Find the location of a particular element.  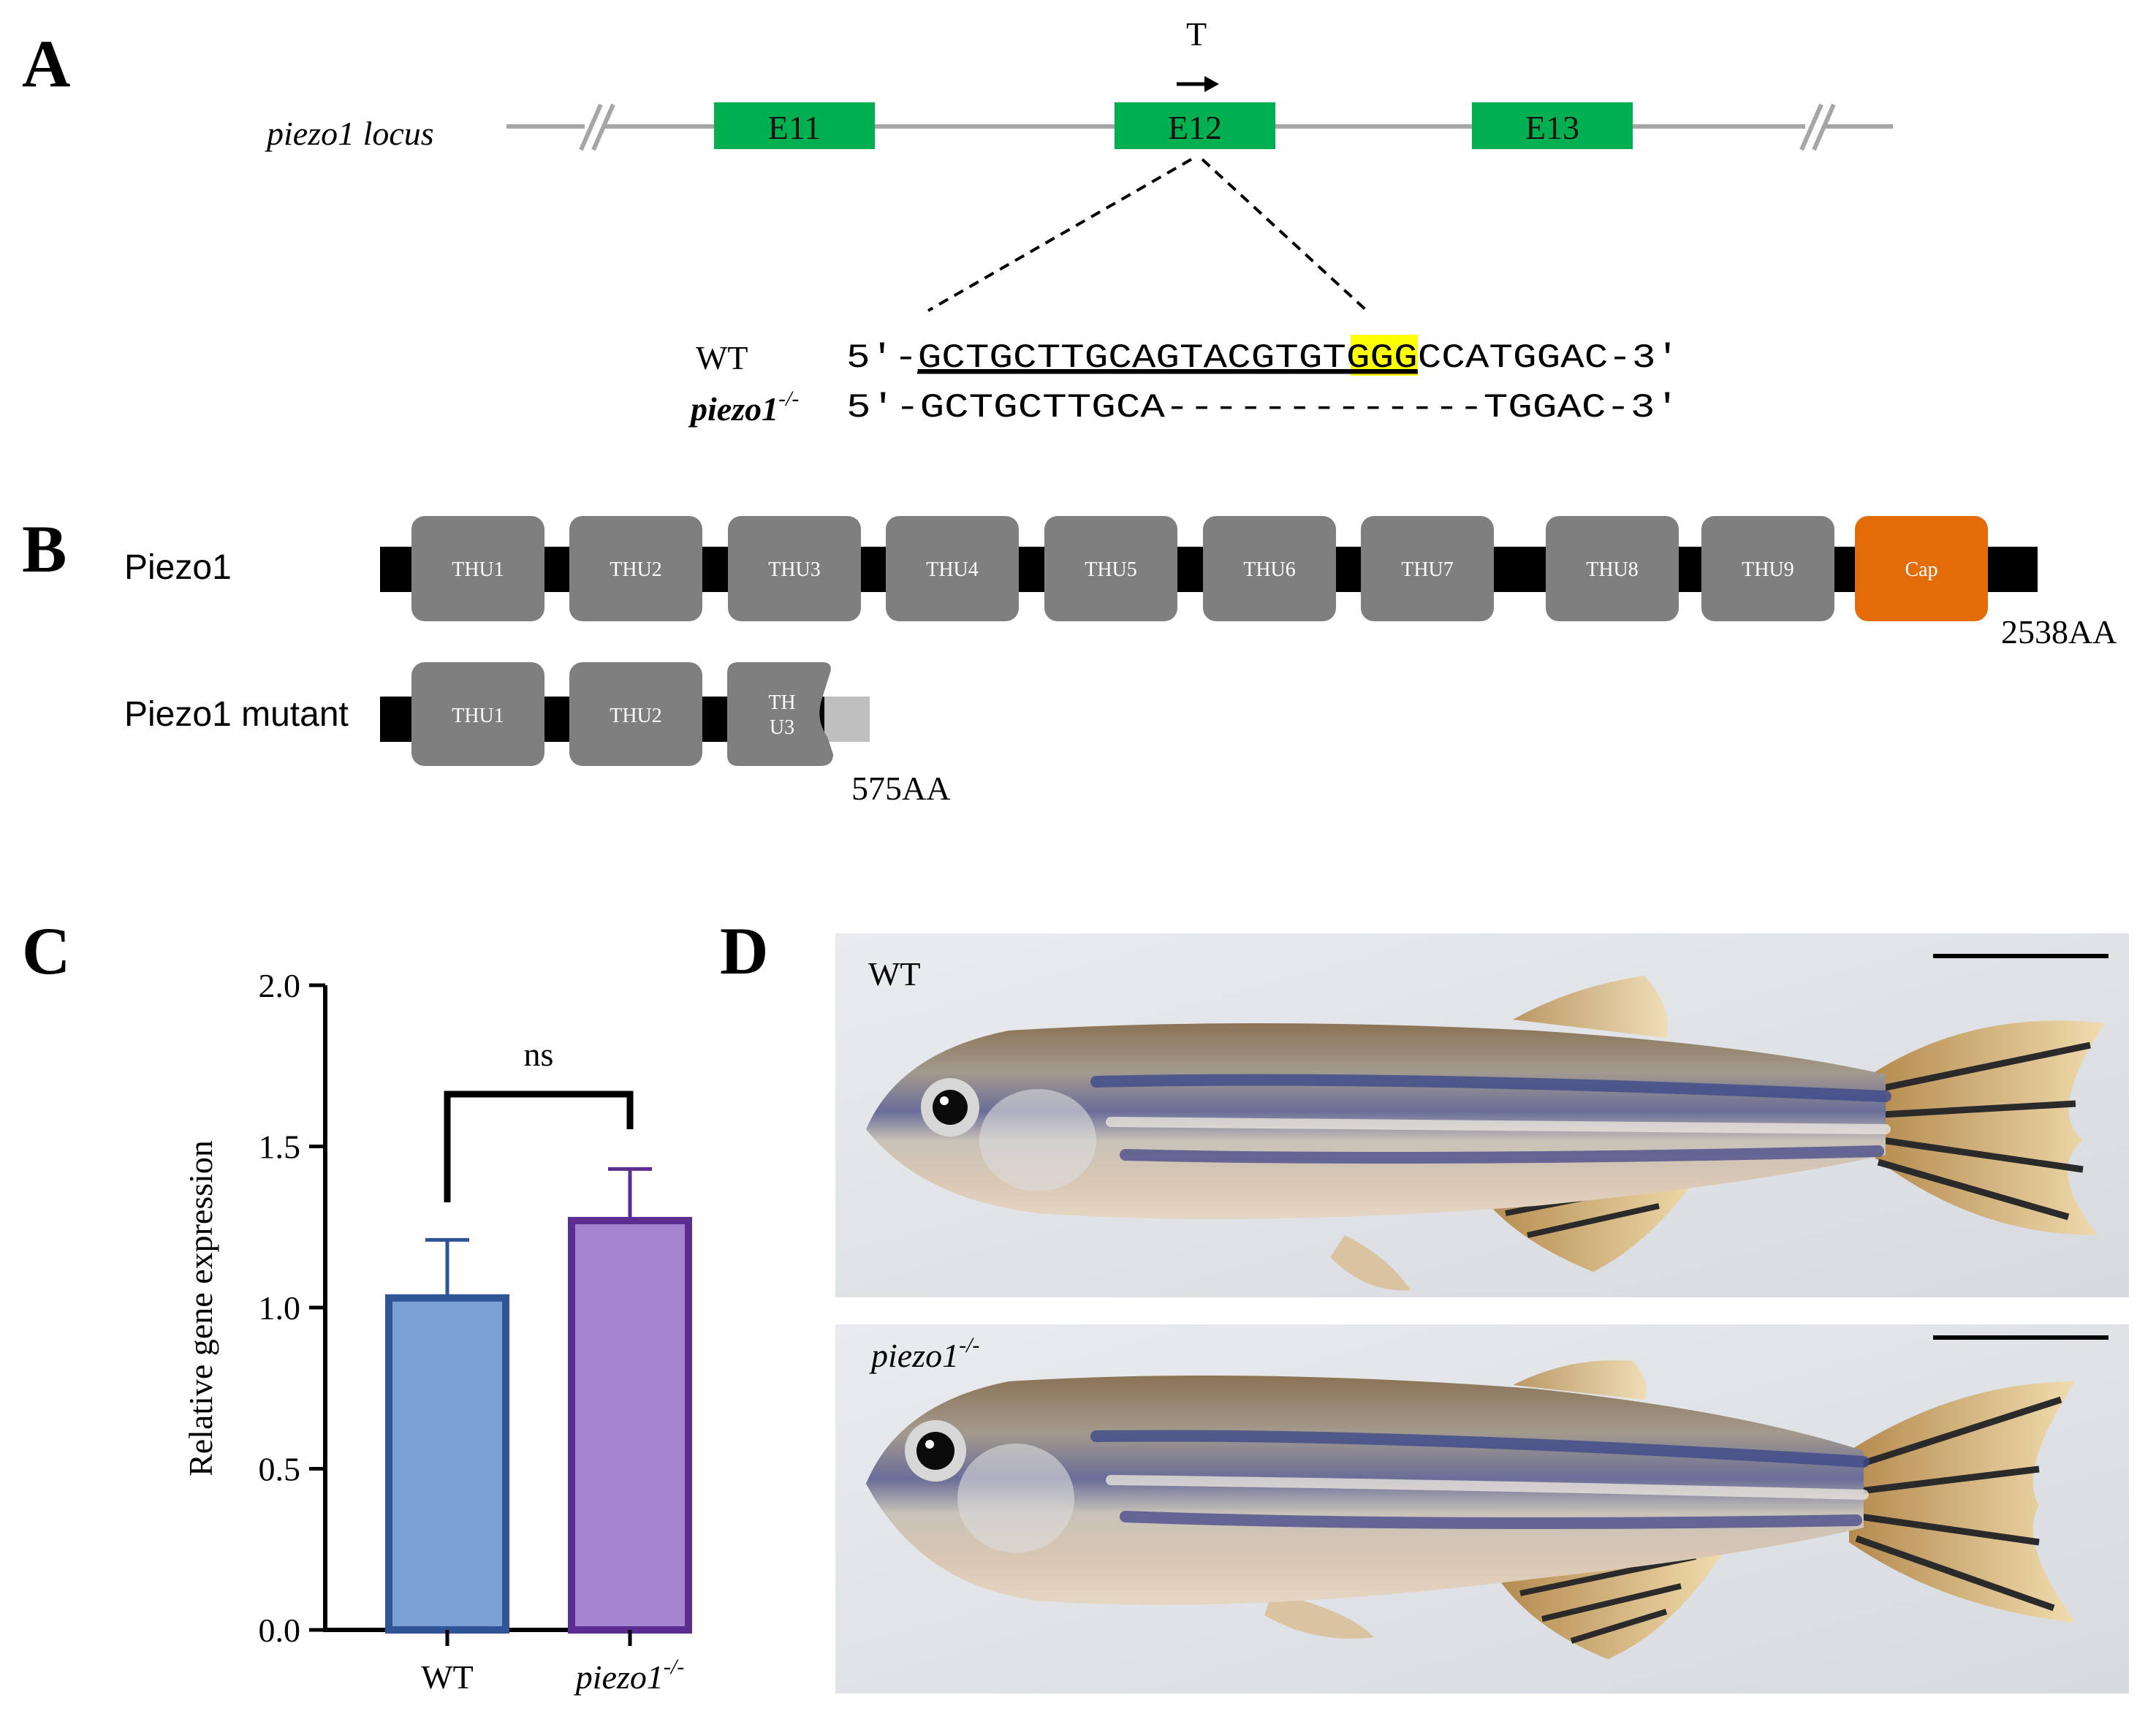

y-axis-label: Relative gene expression is located at coordinates (201, 1308).